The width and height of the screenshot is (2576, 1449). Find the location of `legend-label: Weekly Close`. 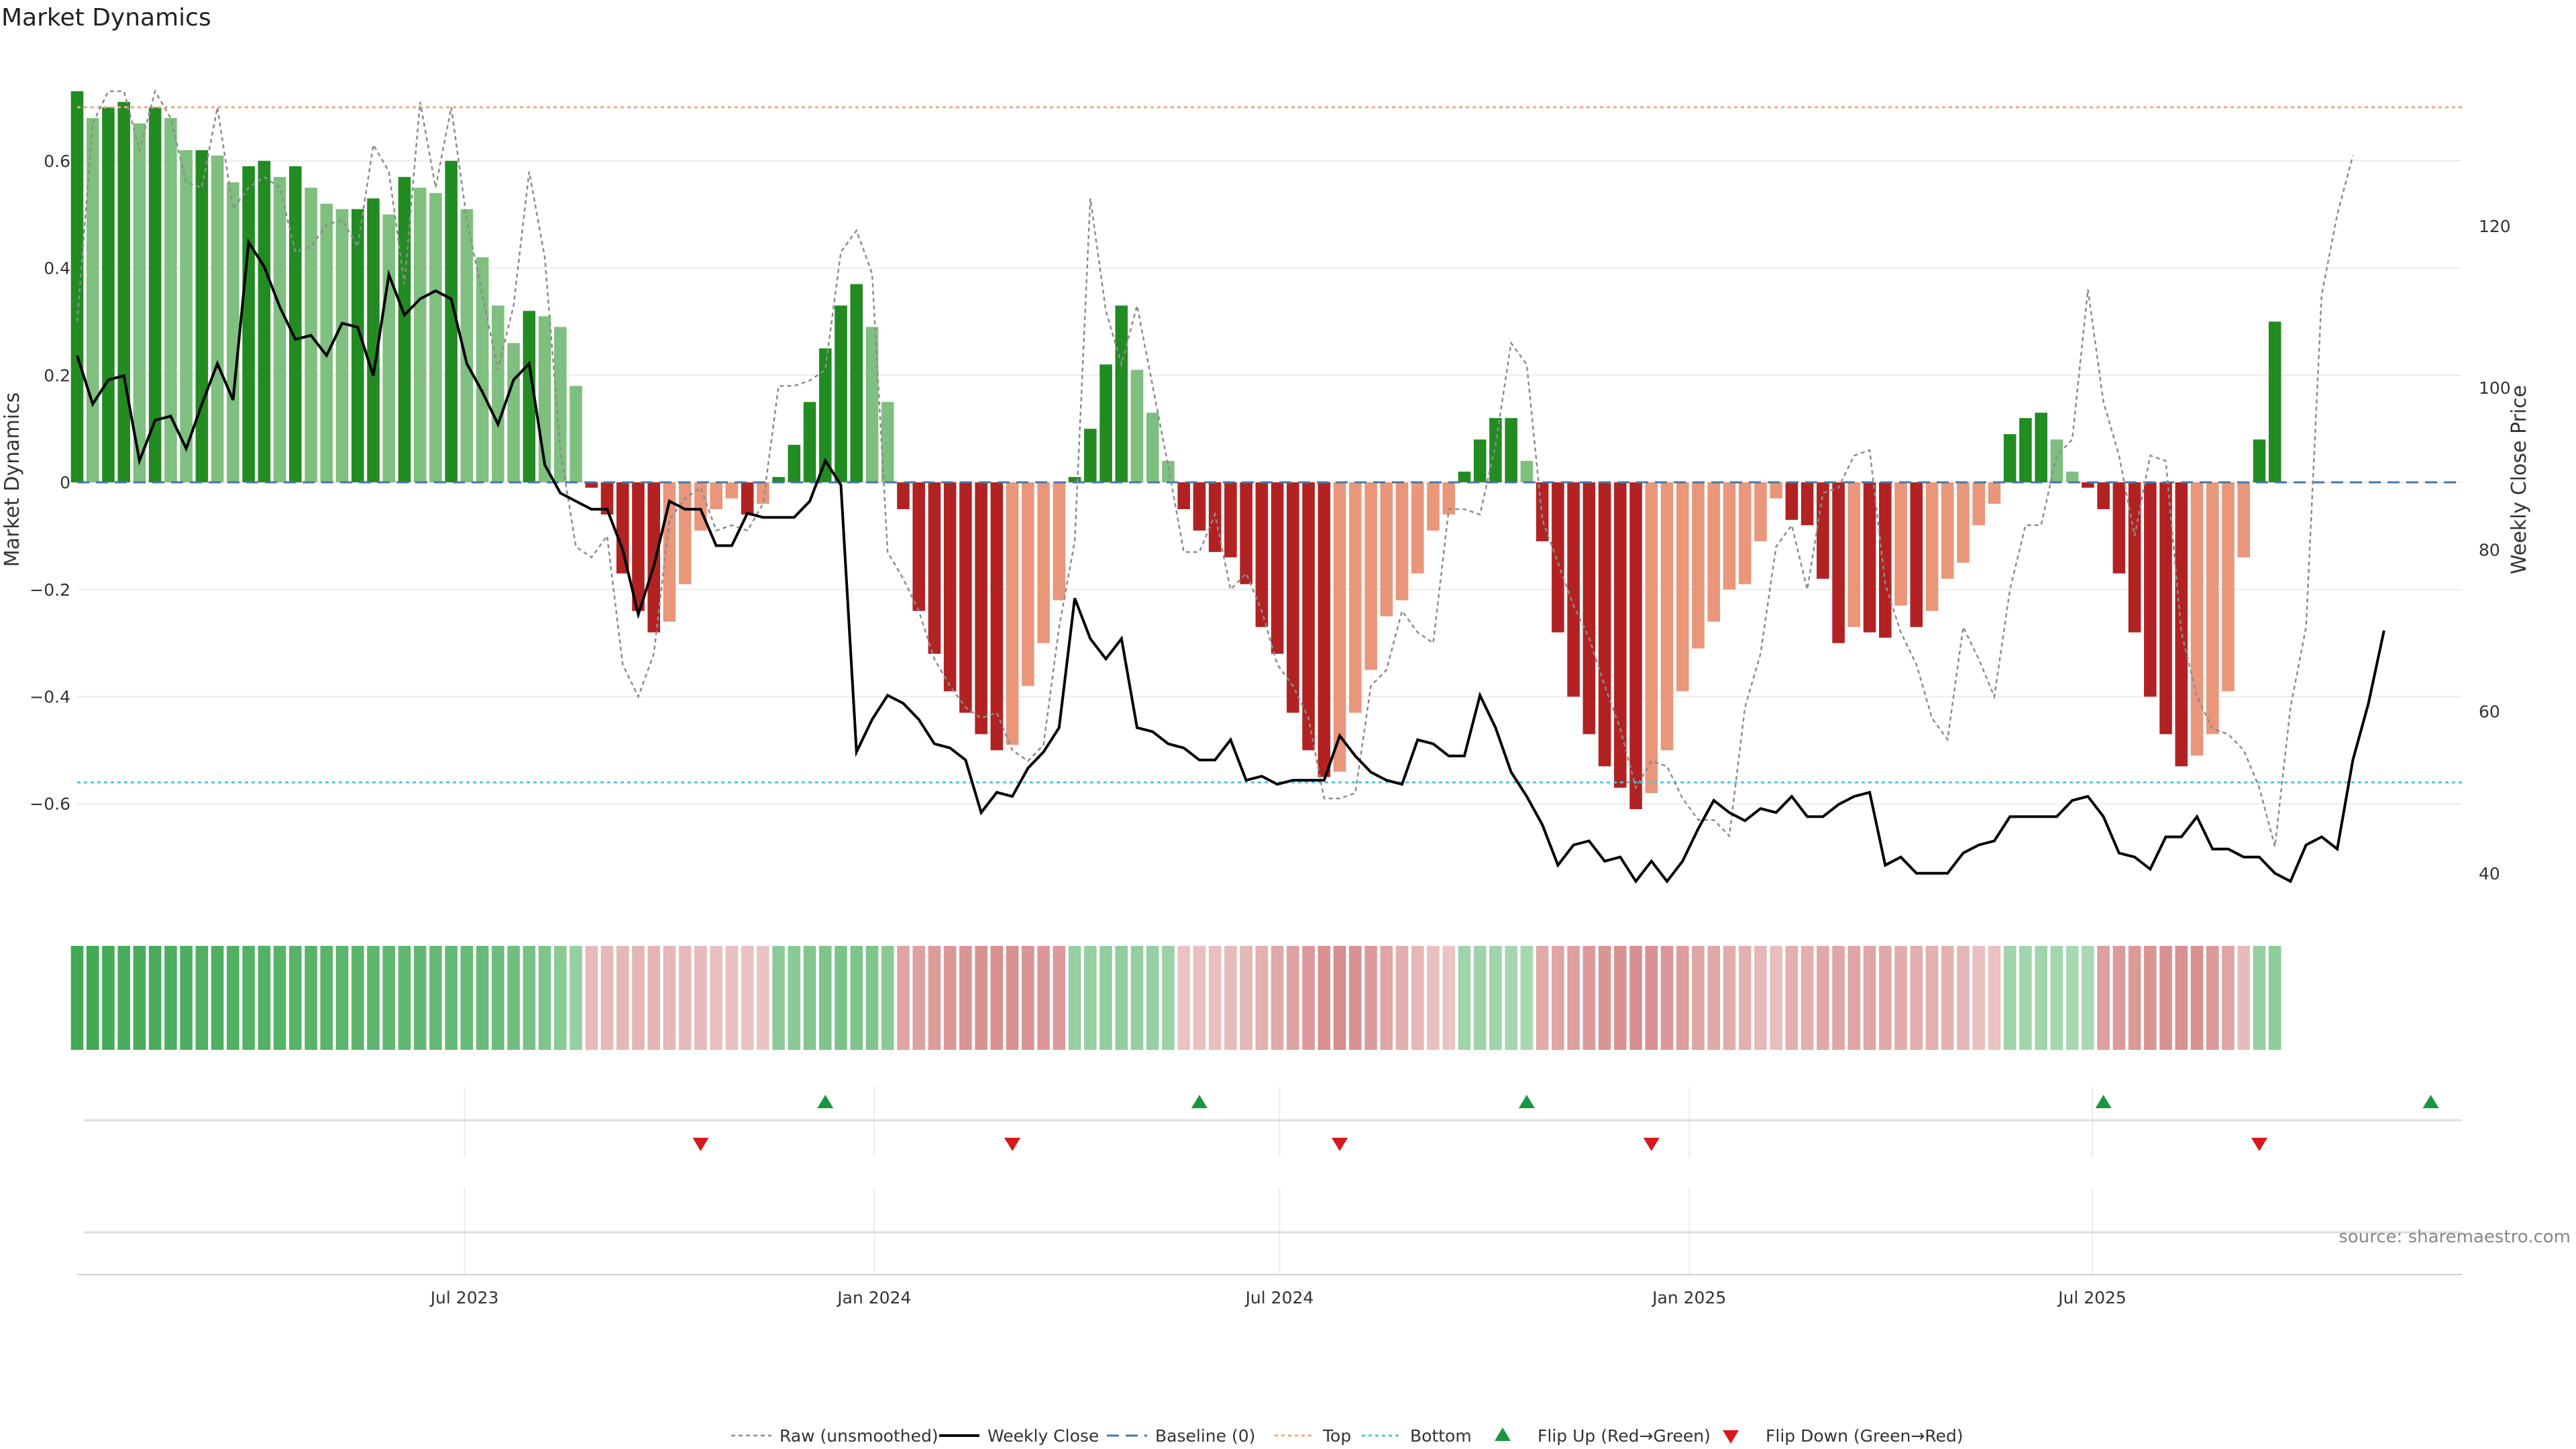

legend-label: Weekly Close is located at coordinates (1043, 1436).